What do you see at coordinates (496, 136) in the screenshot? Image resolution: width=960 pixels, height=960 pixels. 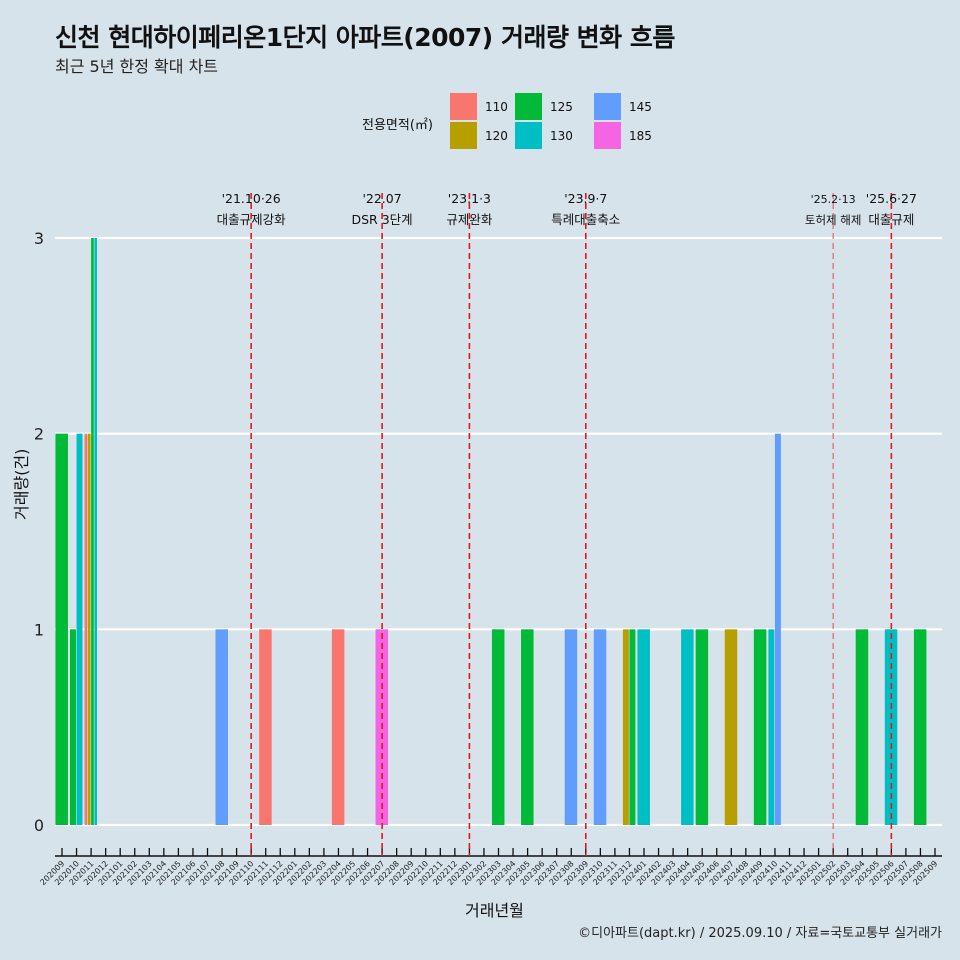 I see `legend-label: 120` at bounding box center [496, 136].